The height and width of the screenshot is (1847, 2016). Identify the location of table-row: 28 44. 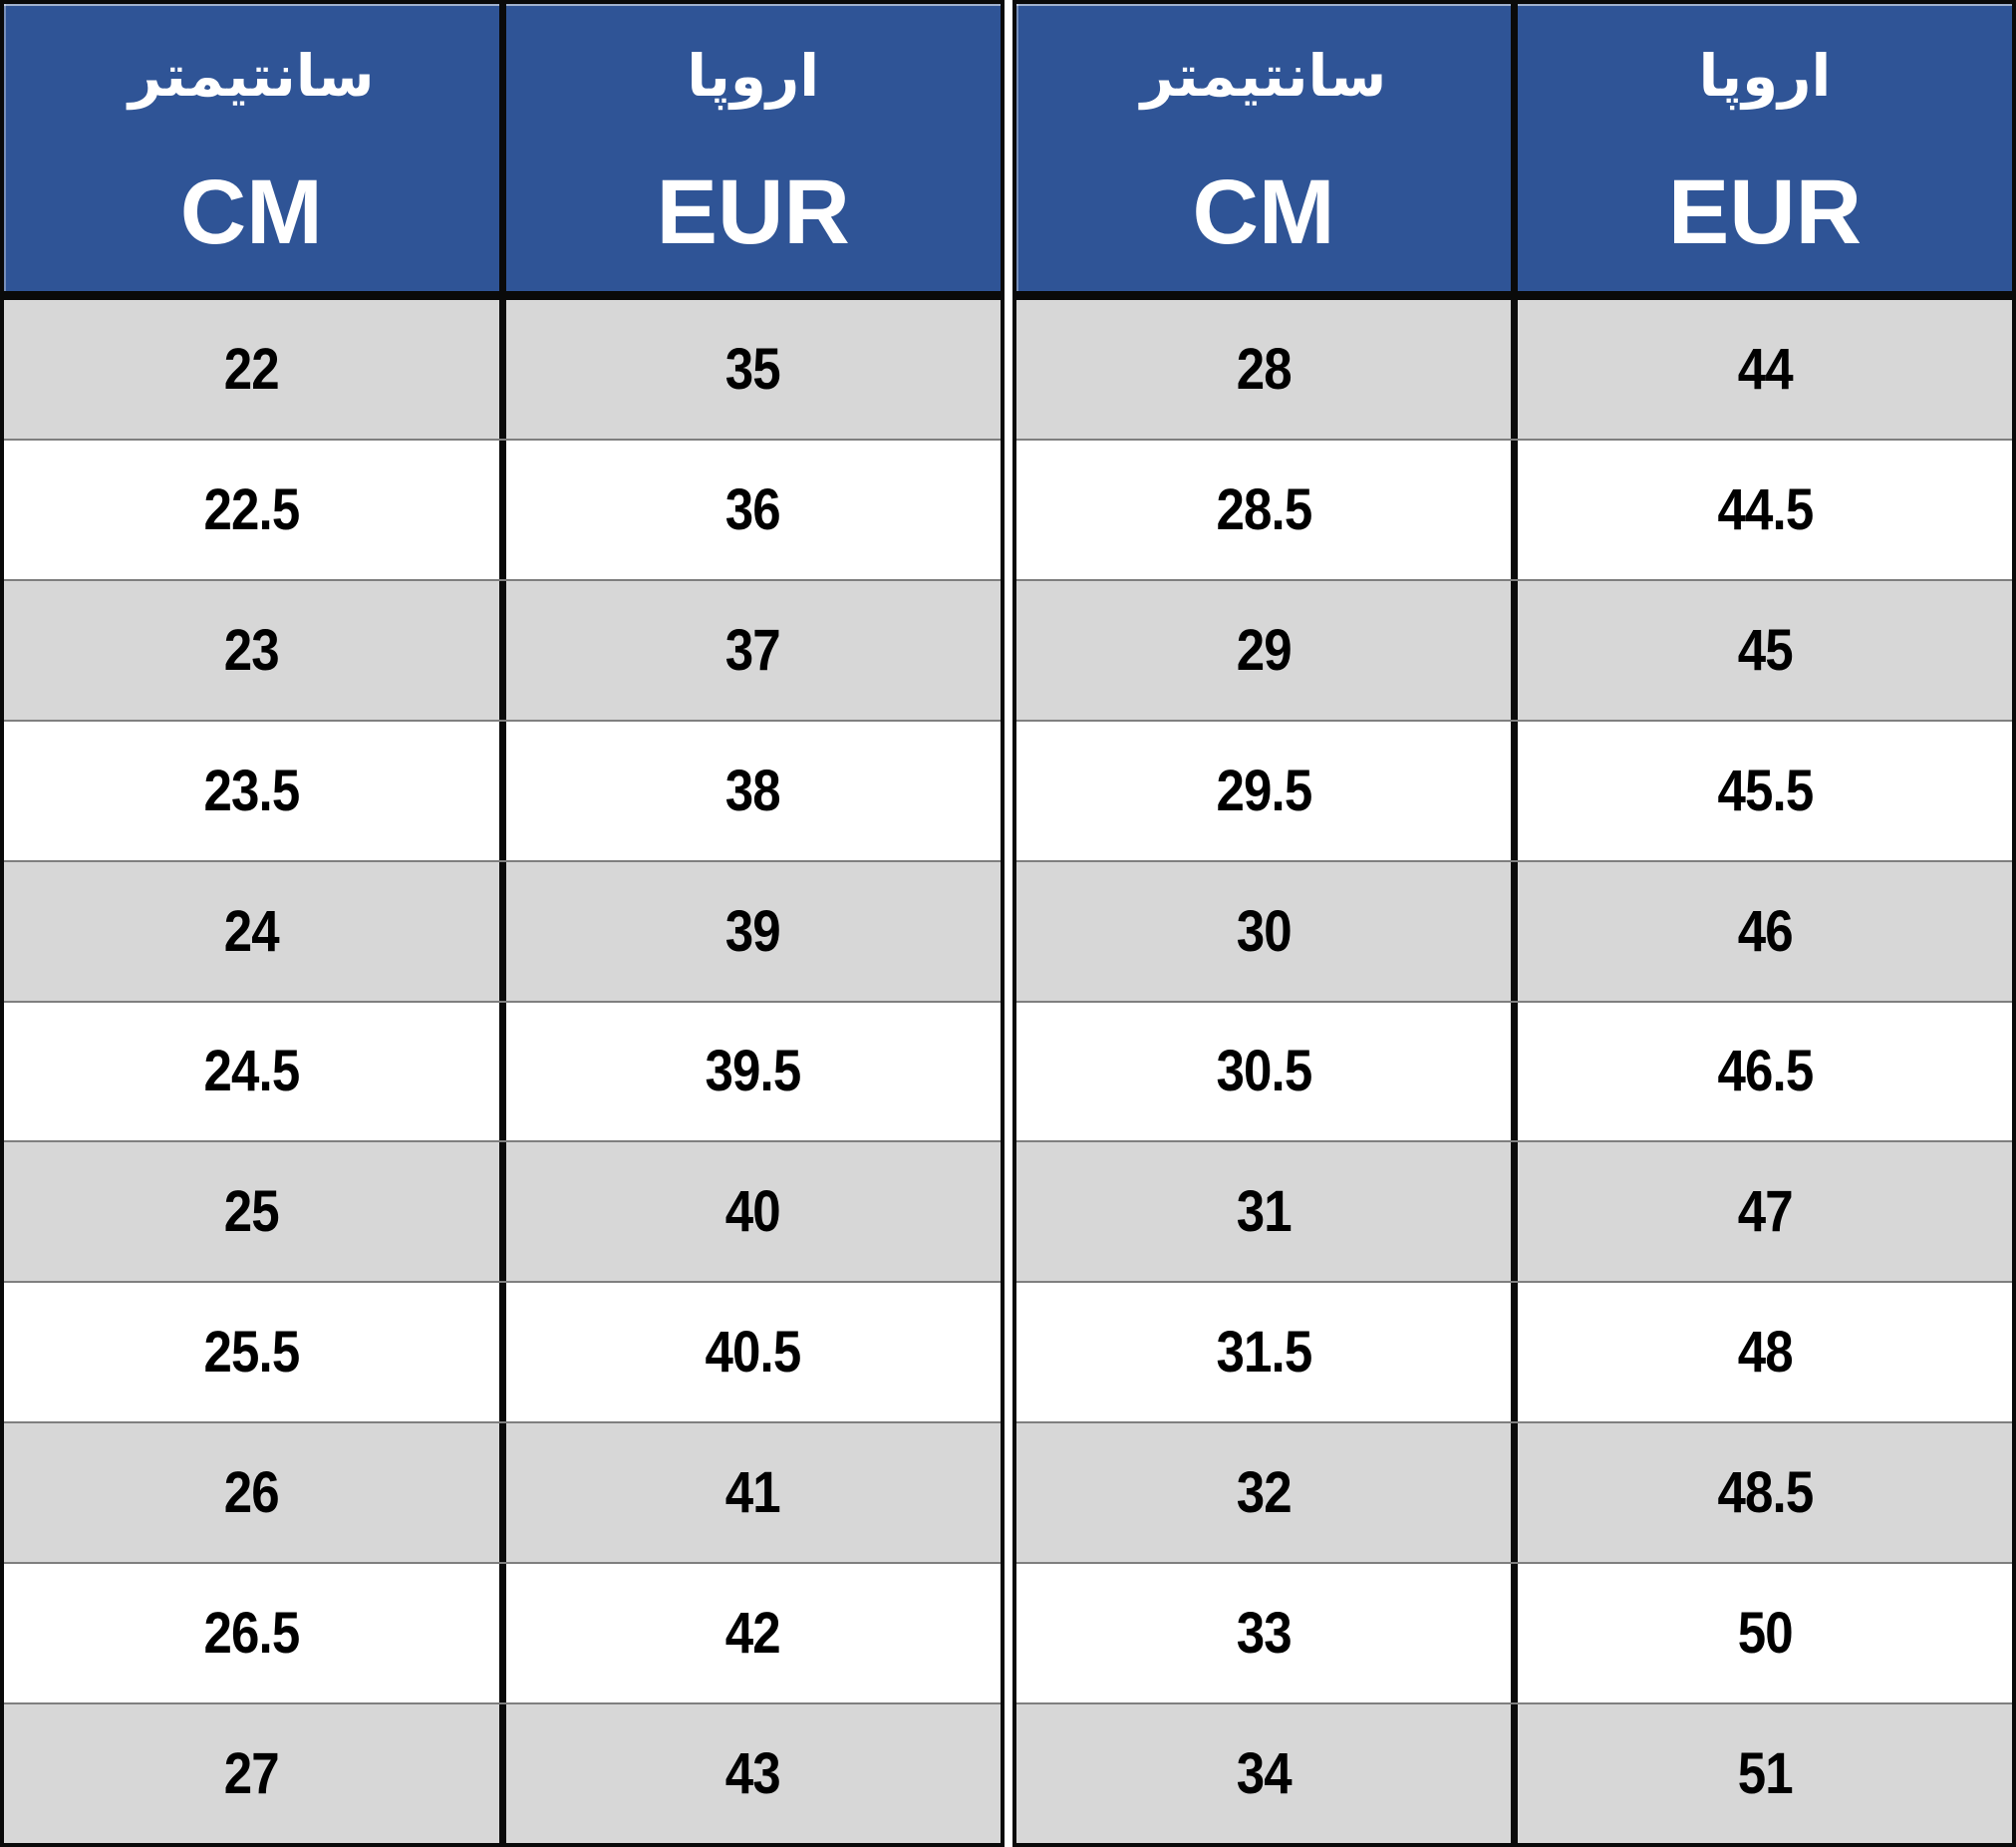
(1514, 370).